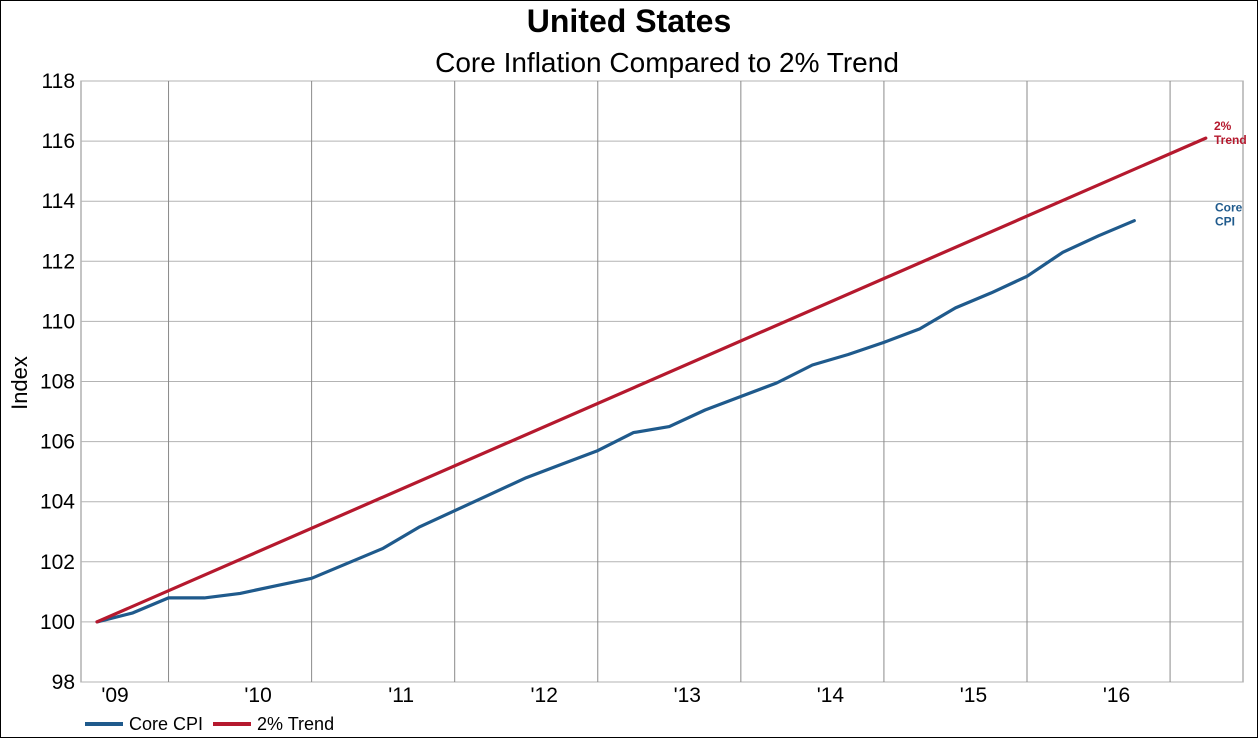 The image size is (1258, 738). Describe the element at coordinates (667, 62) in the screenshot. I see `chart-subtitle: Core Inflation Compared to 2% Trend` at that location.